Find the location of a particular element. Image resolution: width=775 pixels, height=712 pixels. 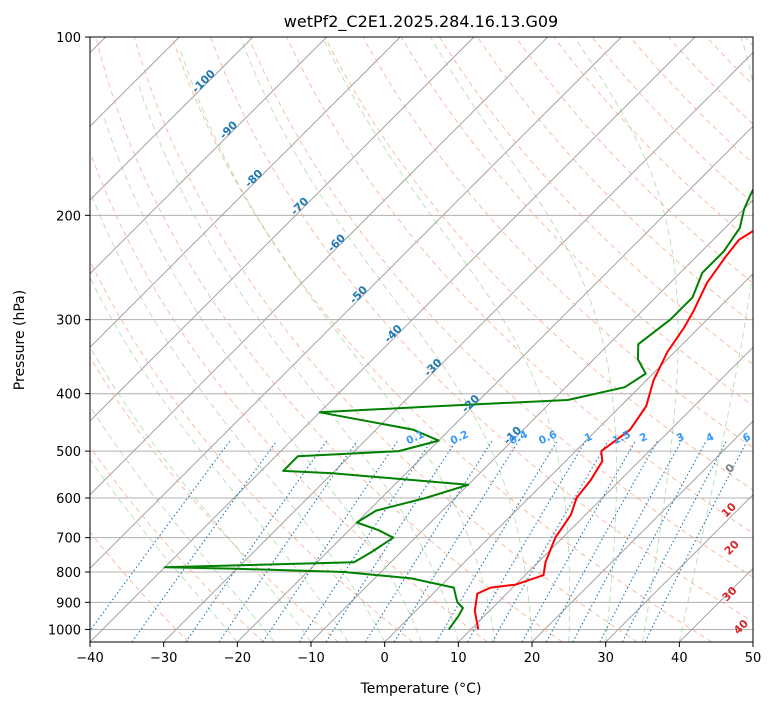

x-tick-label: 40 is located at coordinates (679, 658).